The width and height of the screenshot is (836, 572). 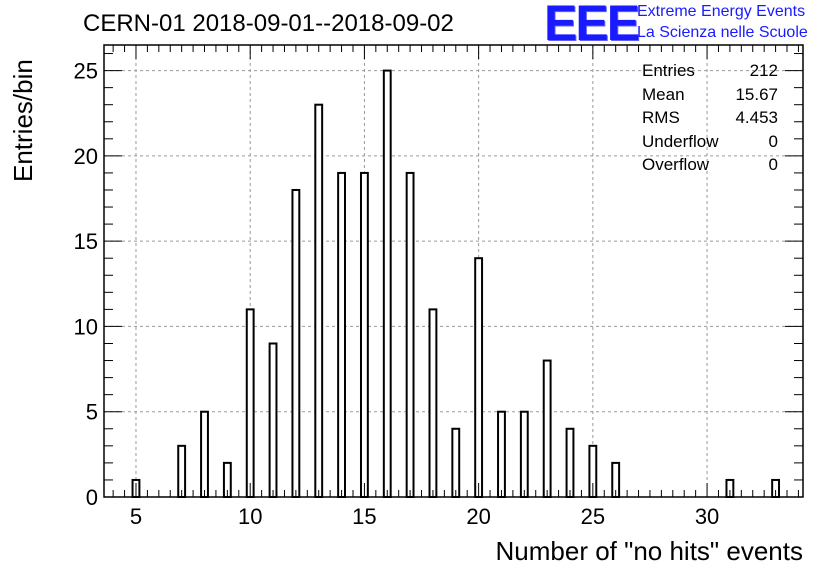 I want to click on stats-mean-value: 15.67, so click(x=756, y=94).